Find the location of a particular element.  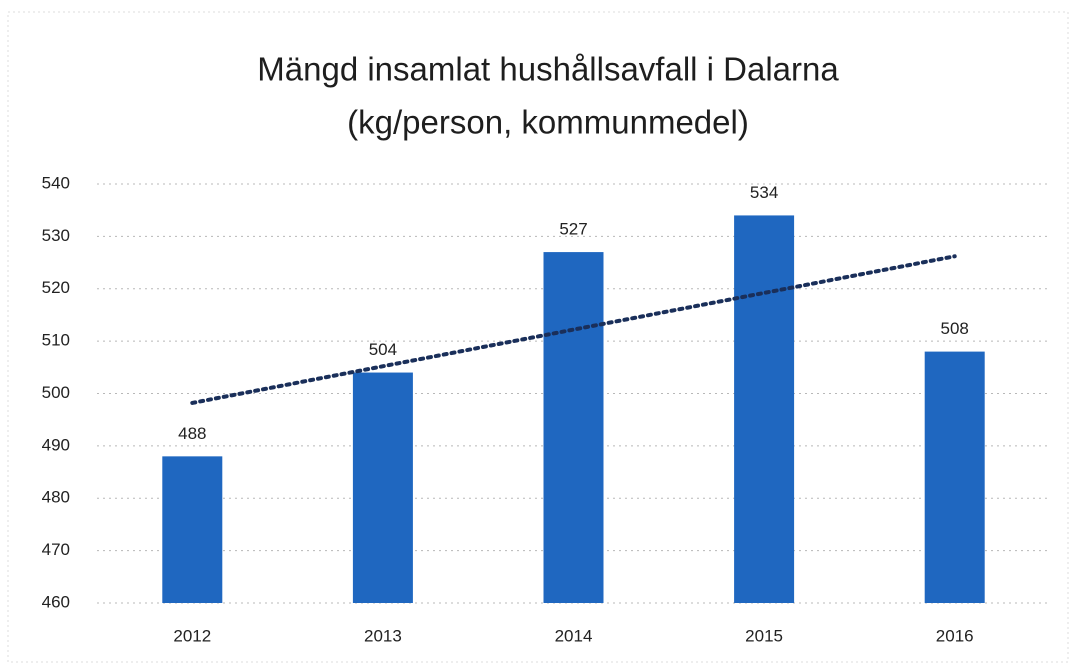

y-tick-label: 510 is located at coordinates (56, 340).